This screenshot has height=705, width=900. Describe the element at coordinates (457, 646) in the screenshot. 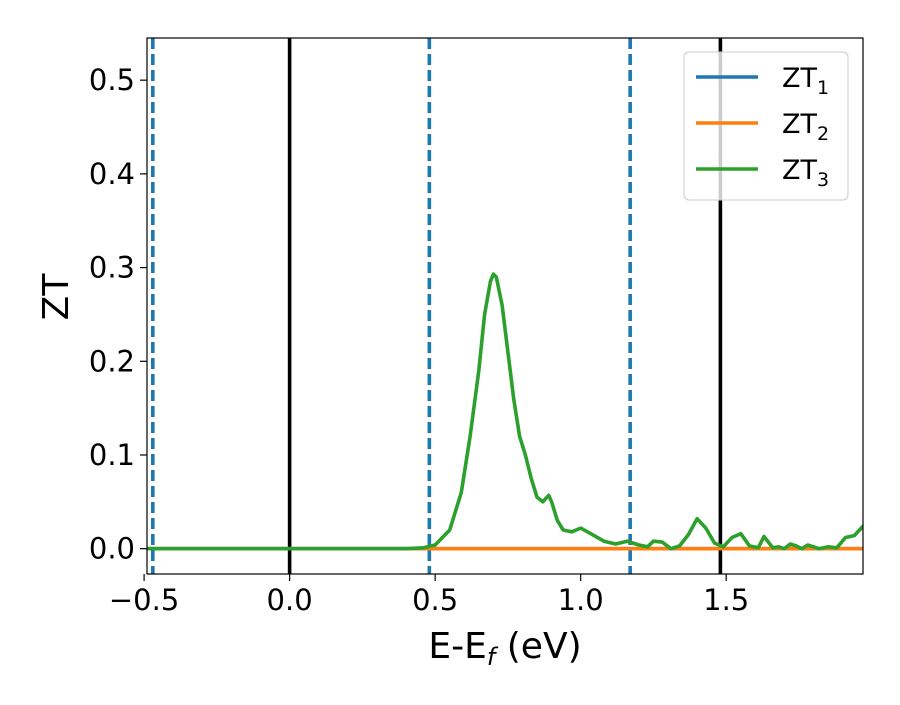

I see `x-axis-label-main: E-E` at that location.